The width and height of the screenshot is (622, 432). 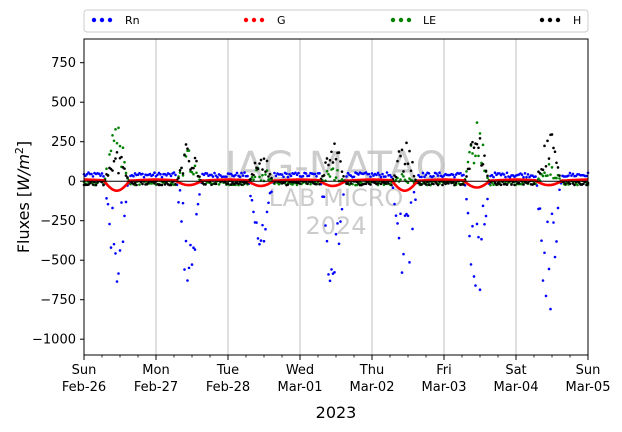 What do you see at coordinates (264, 20) in the screenshot?
I see `legend-item-g: G` at bounding box center [264, 20].